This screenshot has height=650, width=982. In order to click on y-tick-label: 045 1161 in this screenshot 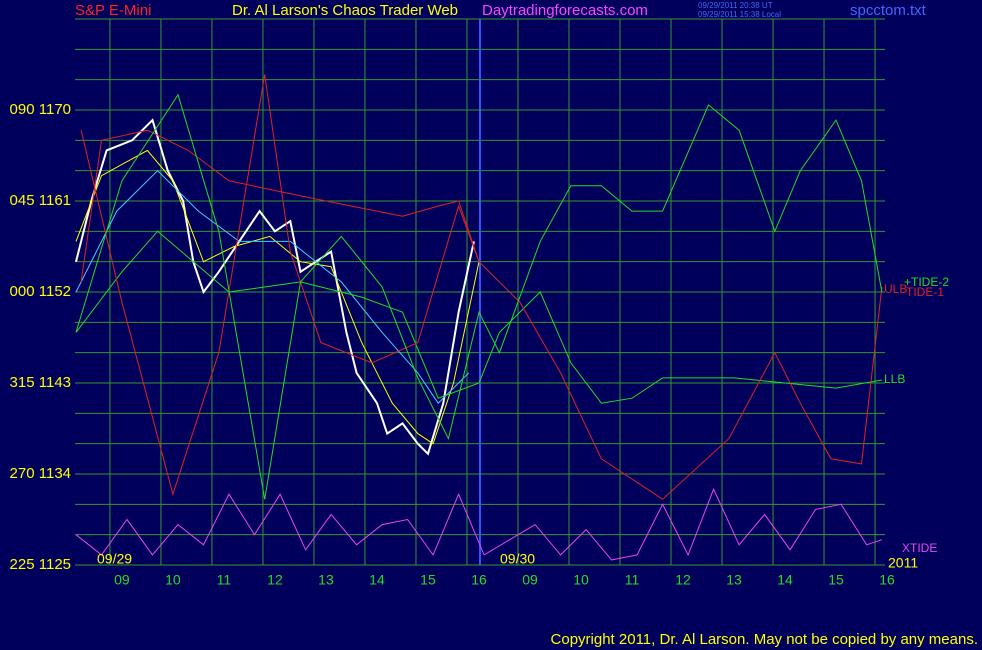, I will do `click(40, 200)`.